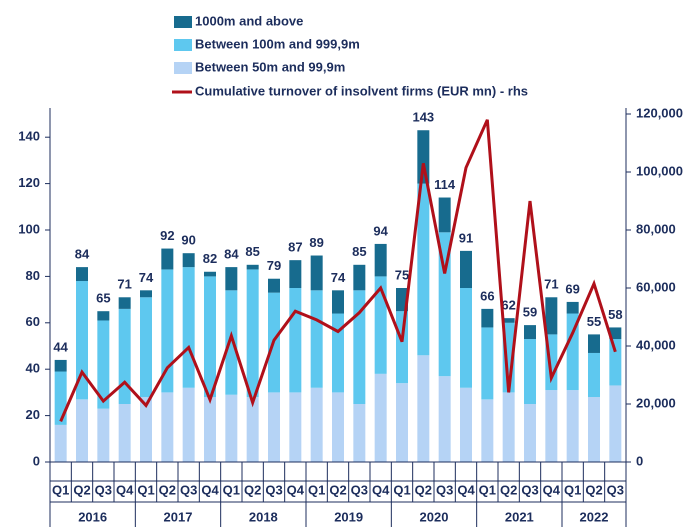 The width and height of the screenshot is (689, 532). What do you see at coordinates (277, 43) in the screenshot?
I see `legend-label: Between 100m and 999,9m` at bounding box center [277, 43].